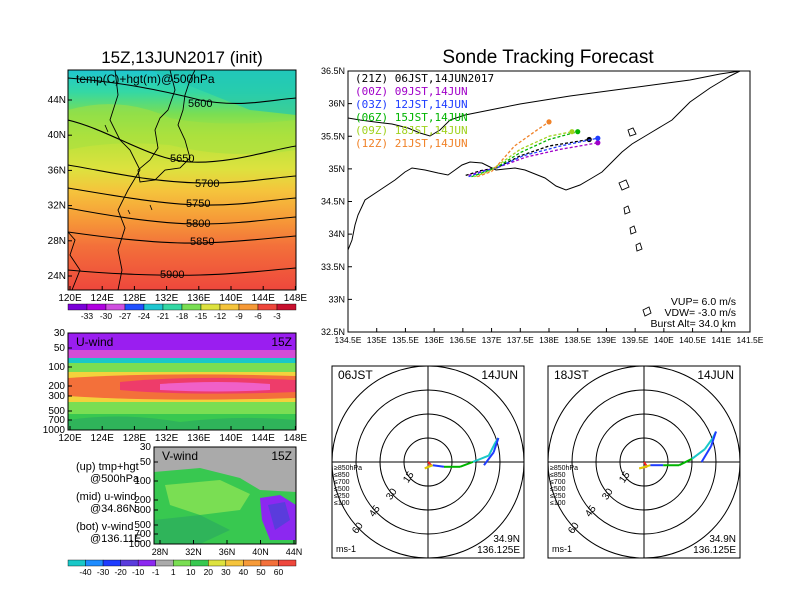 Image resolution: width=792 pixels, height=612 pixels. I want to click on v-x-tick-label: 44N, so click(294, 552).